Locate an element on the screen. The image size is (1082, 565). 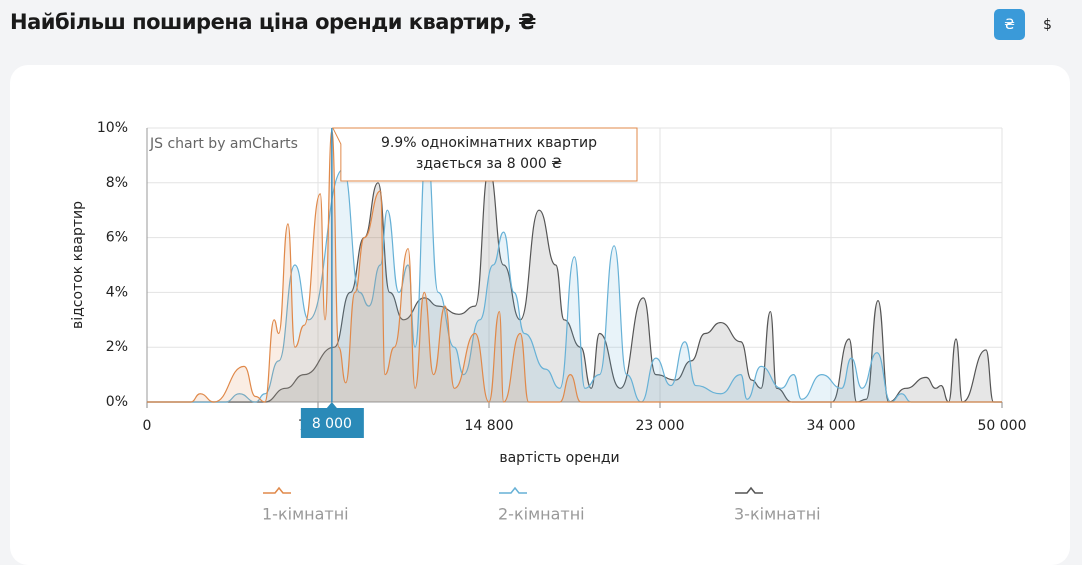
legend-label: 3-кімнатні is located at coordinates (777, 514).